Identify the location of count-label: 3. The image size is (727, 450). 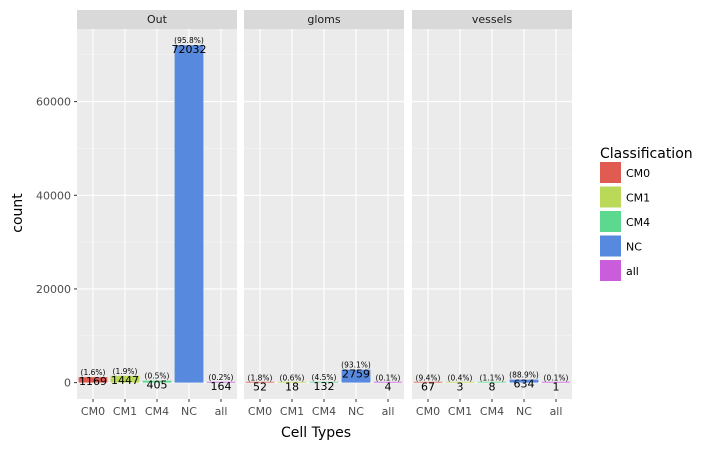
(460, 387).